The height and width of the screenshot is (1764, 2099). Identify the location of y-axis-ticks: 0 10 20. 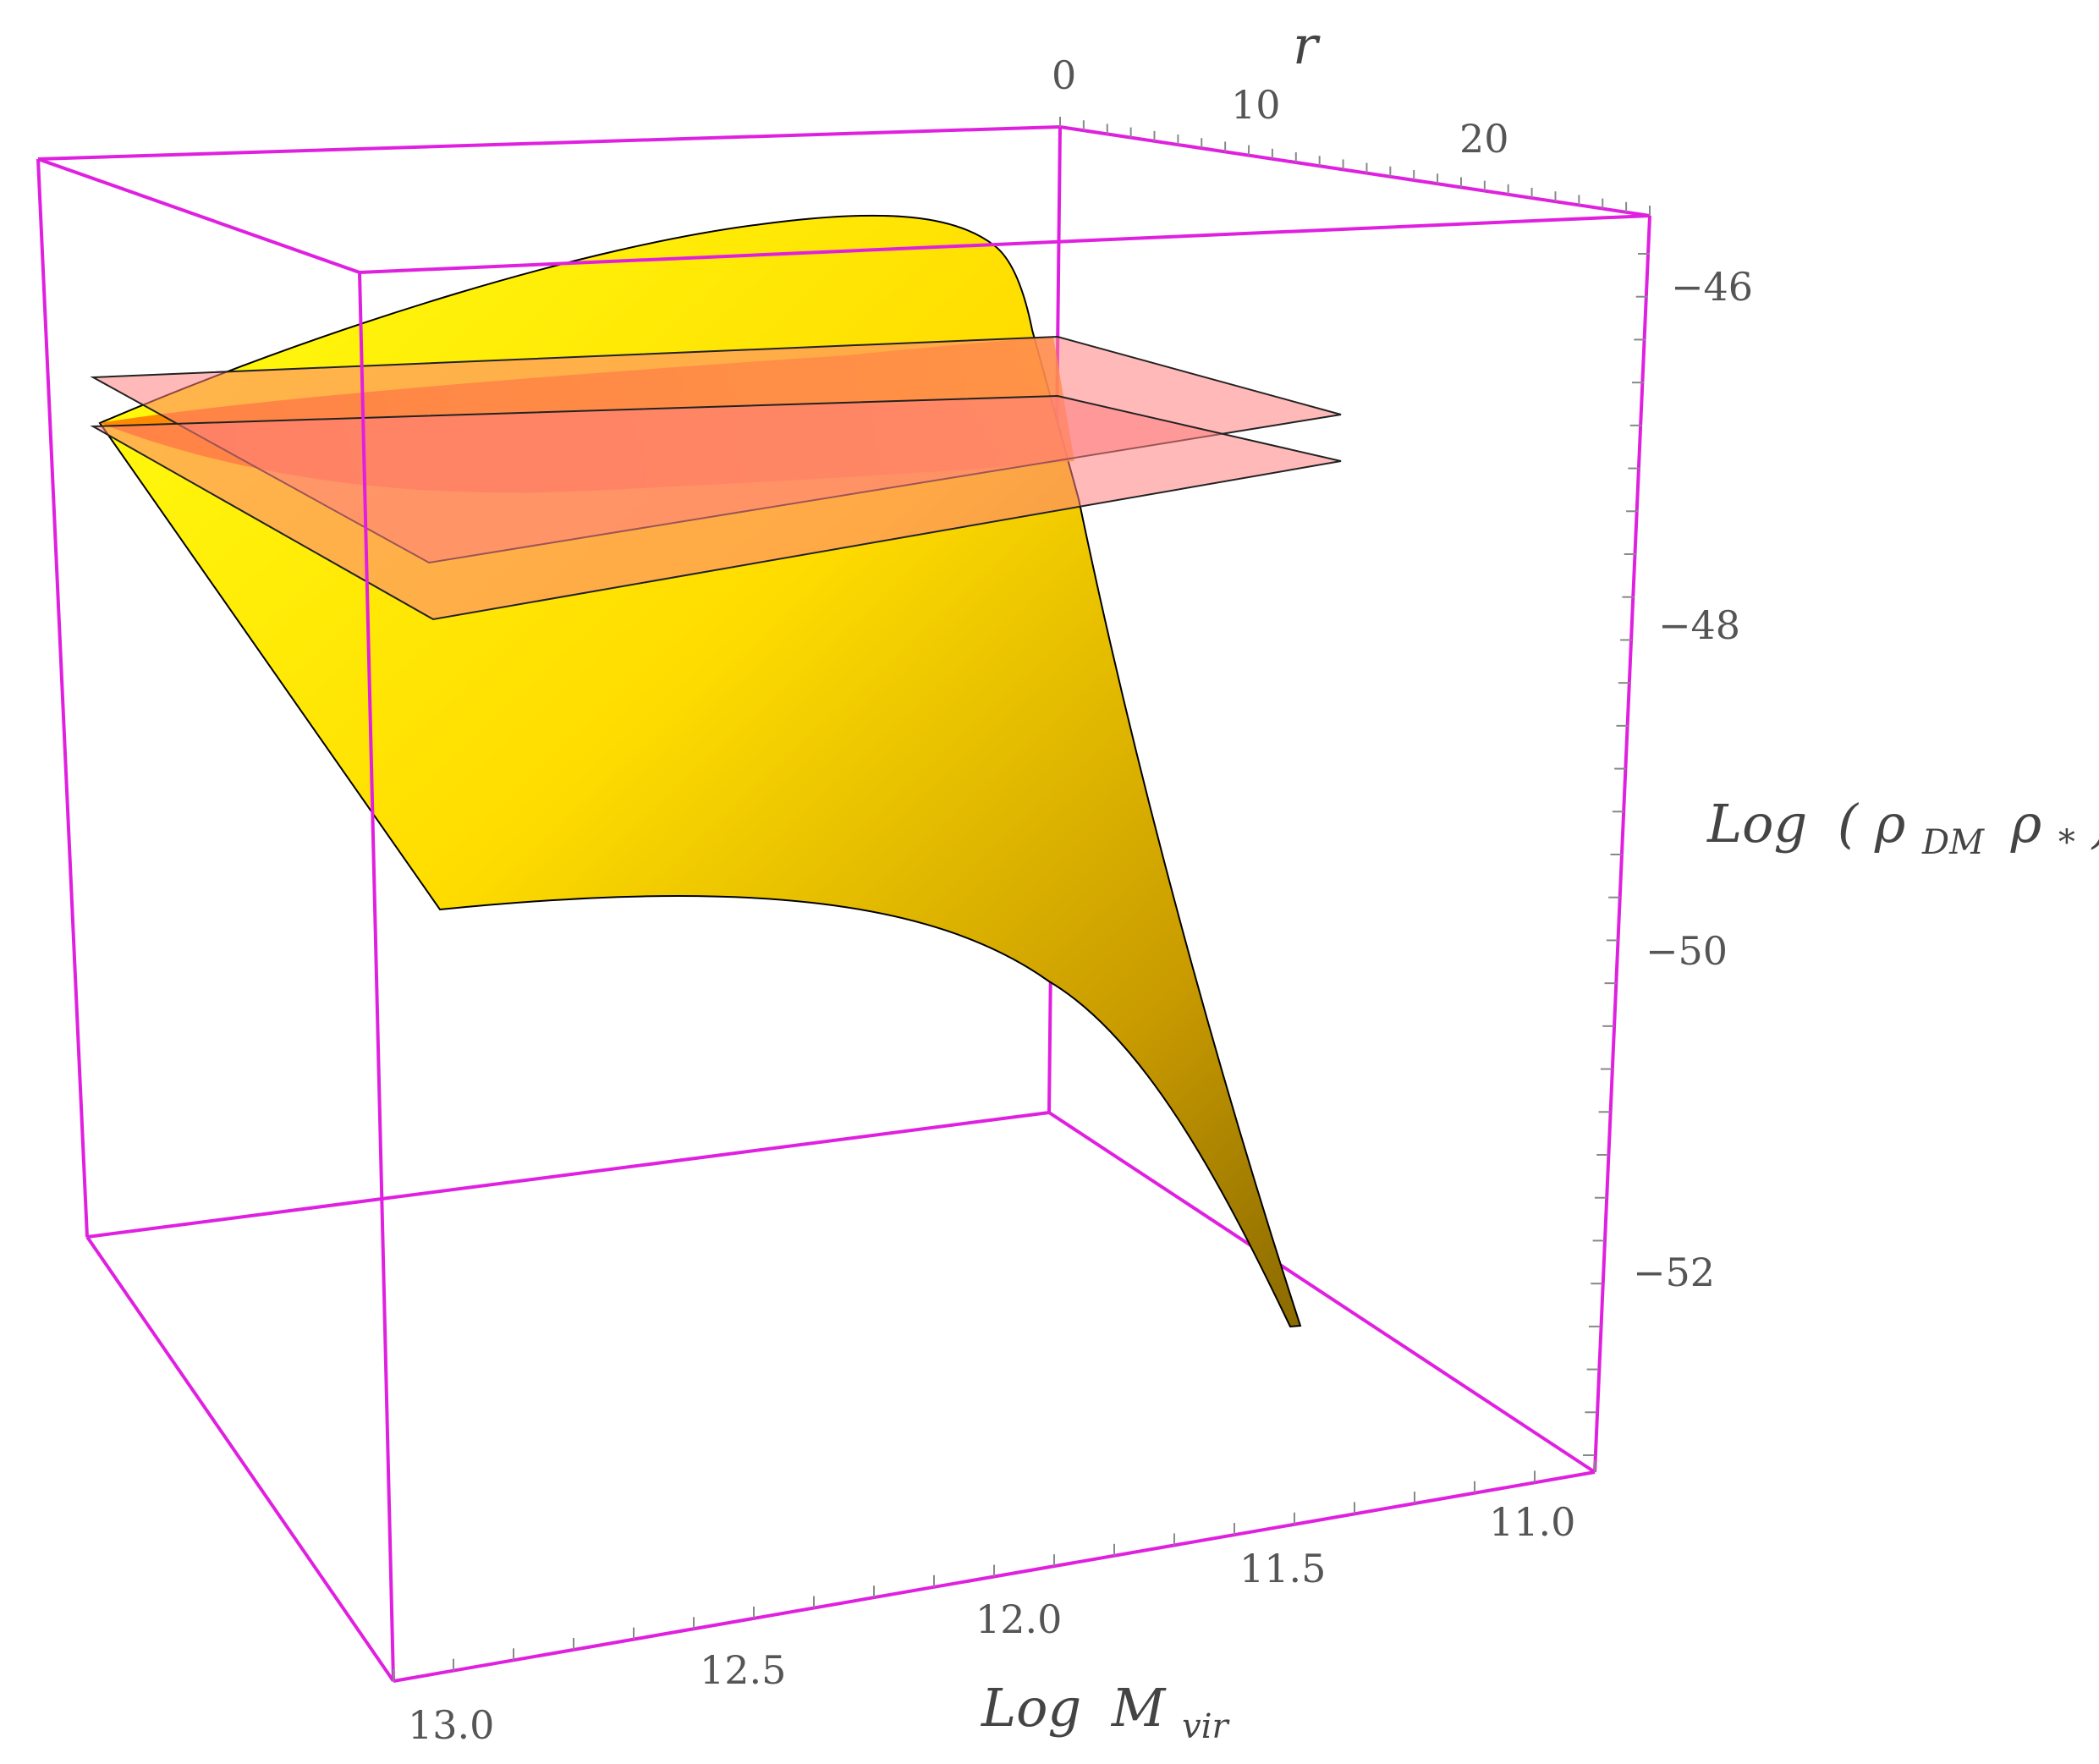
(1280, 107).